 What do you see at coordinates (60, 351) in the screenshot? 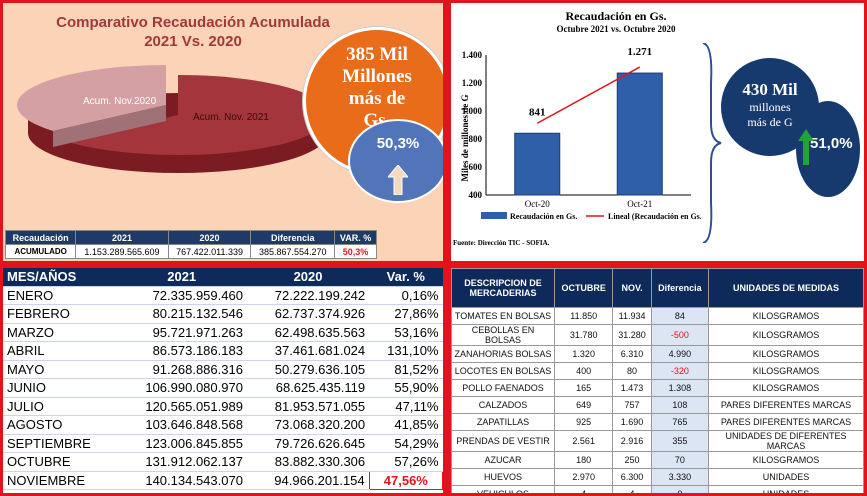
I see `table-cell: ABRIL` at bounding box center [60, 351].